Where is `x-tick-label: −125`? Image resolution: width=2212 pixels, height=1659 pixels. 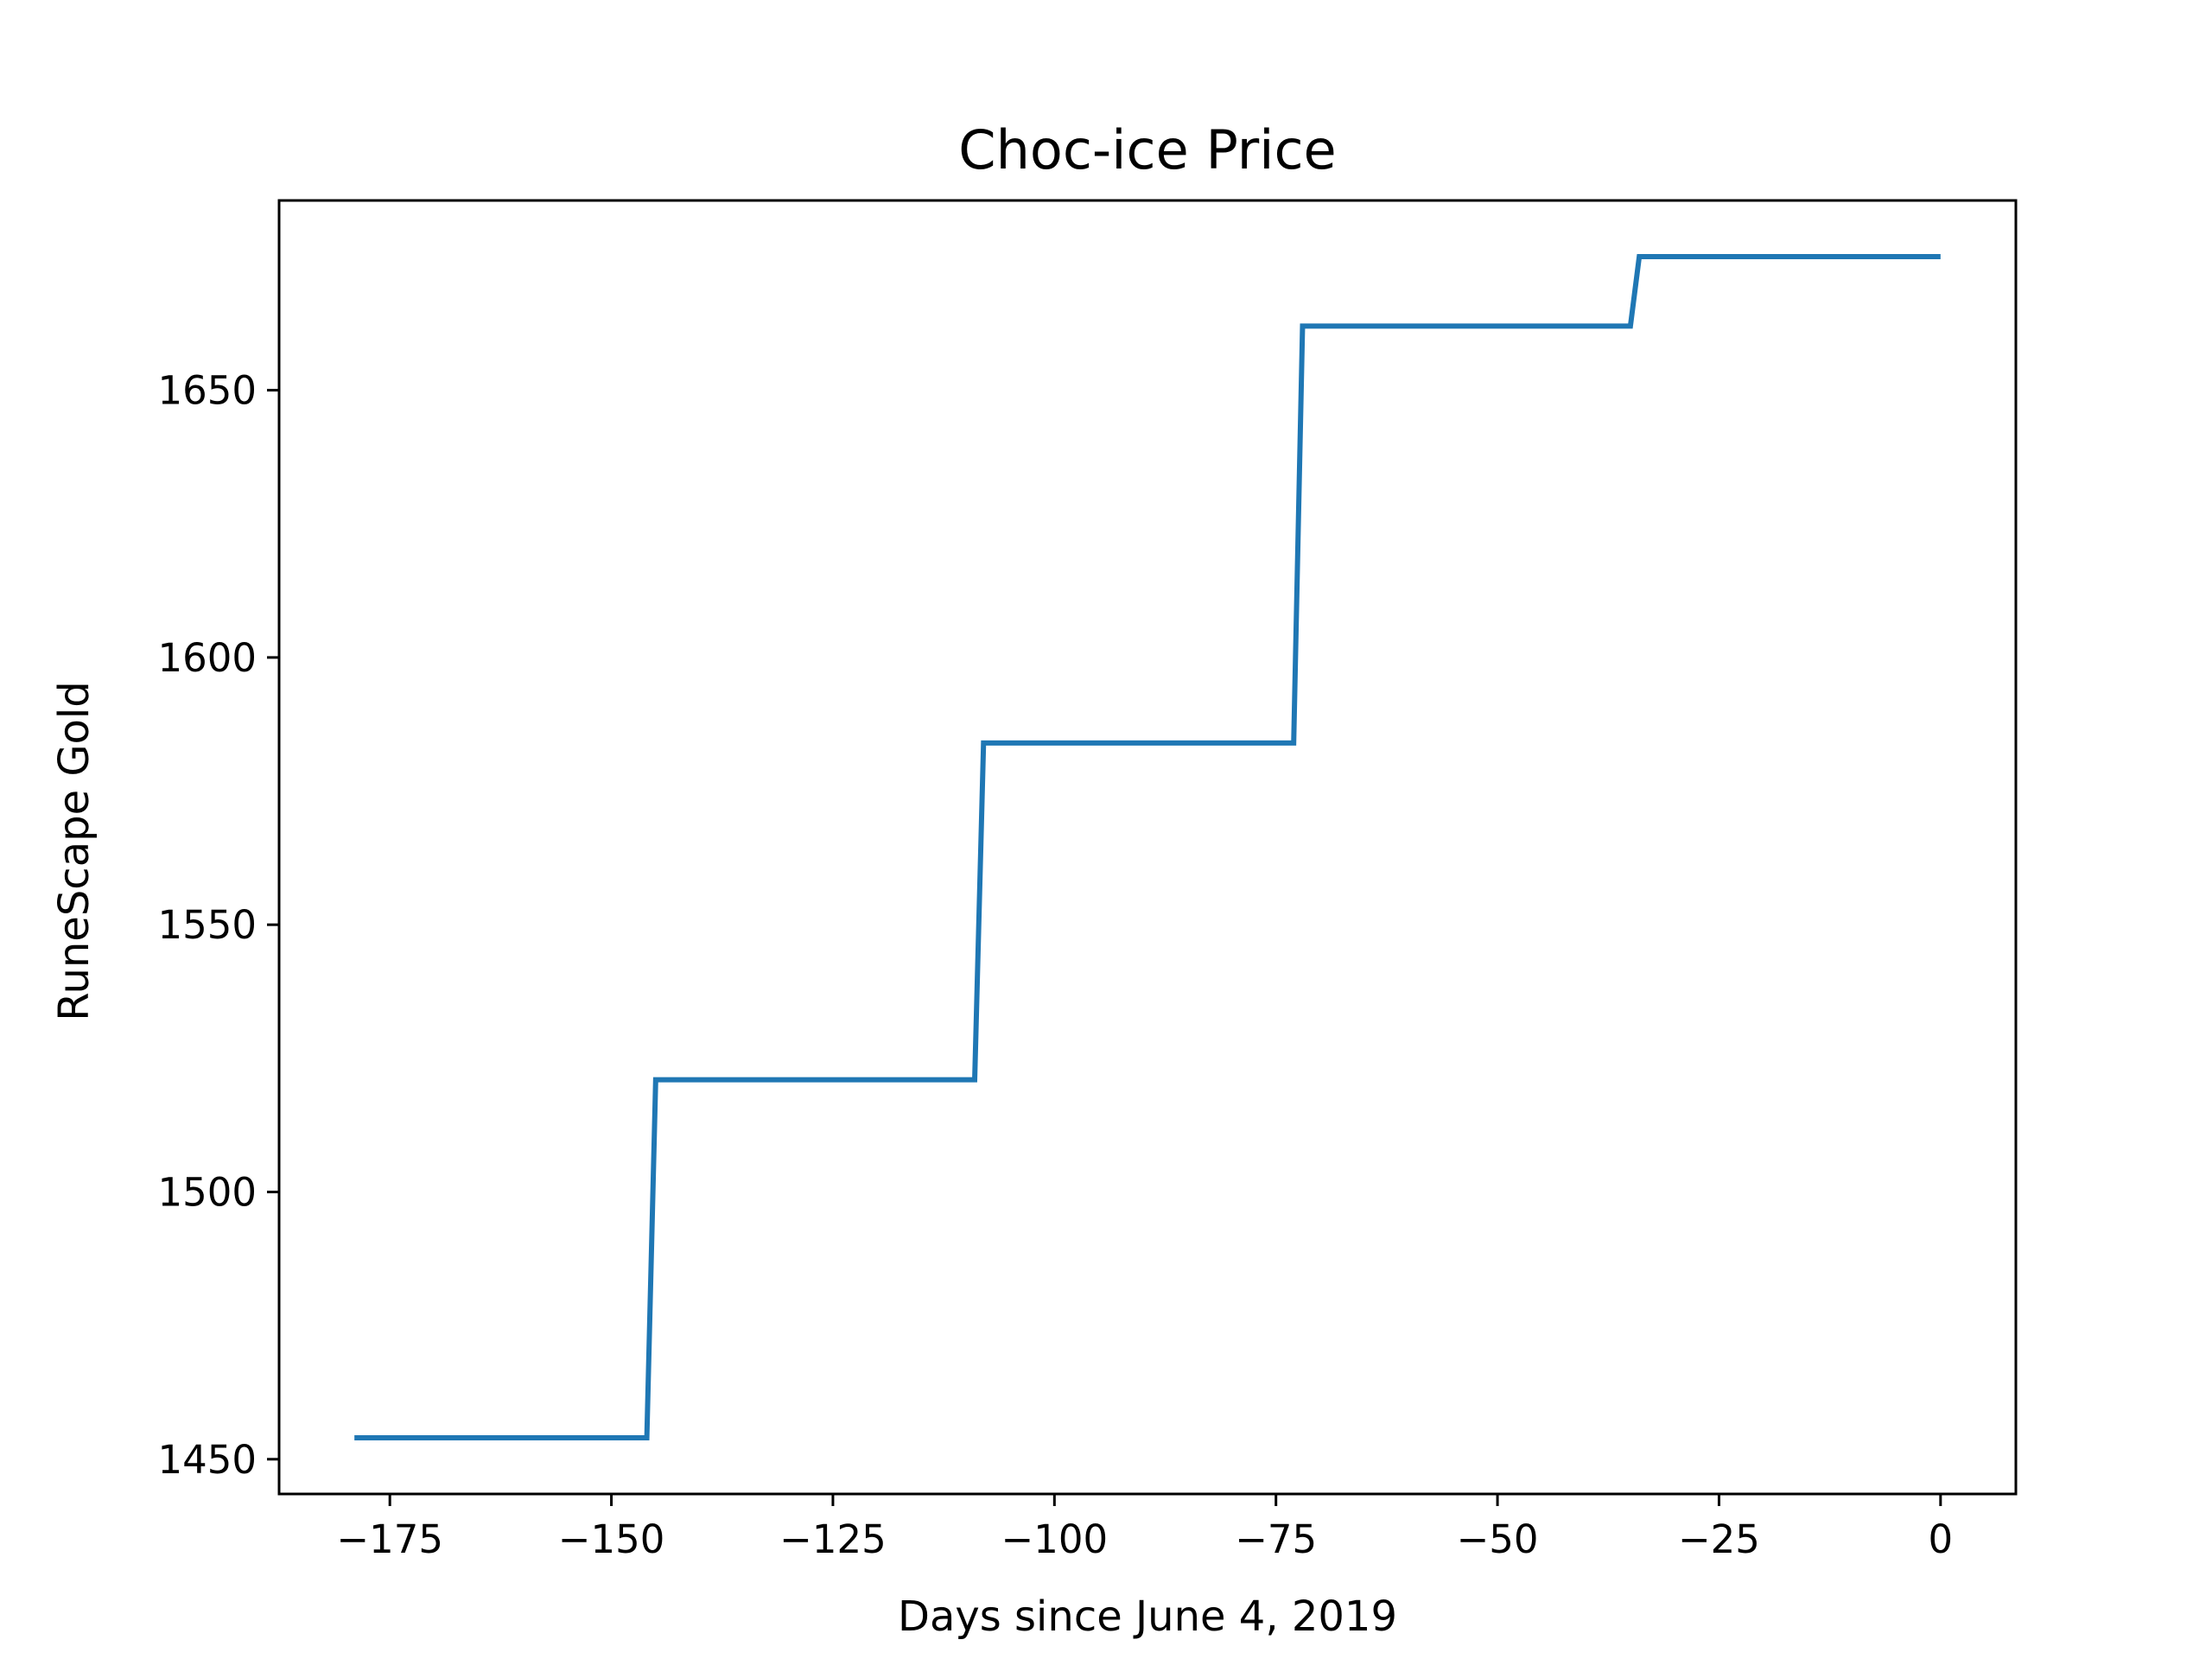 x-tick-label: −125 is located at coordinates (833, 1539).